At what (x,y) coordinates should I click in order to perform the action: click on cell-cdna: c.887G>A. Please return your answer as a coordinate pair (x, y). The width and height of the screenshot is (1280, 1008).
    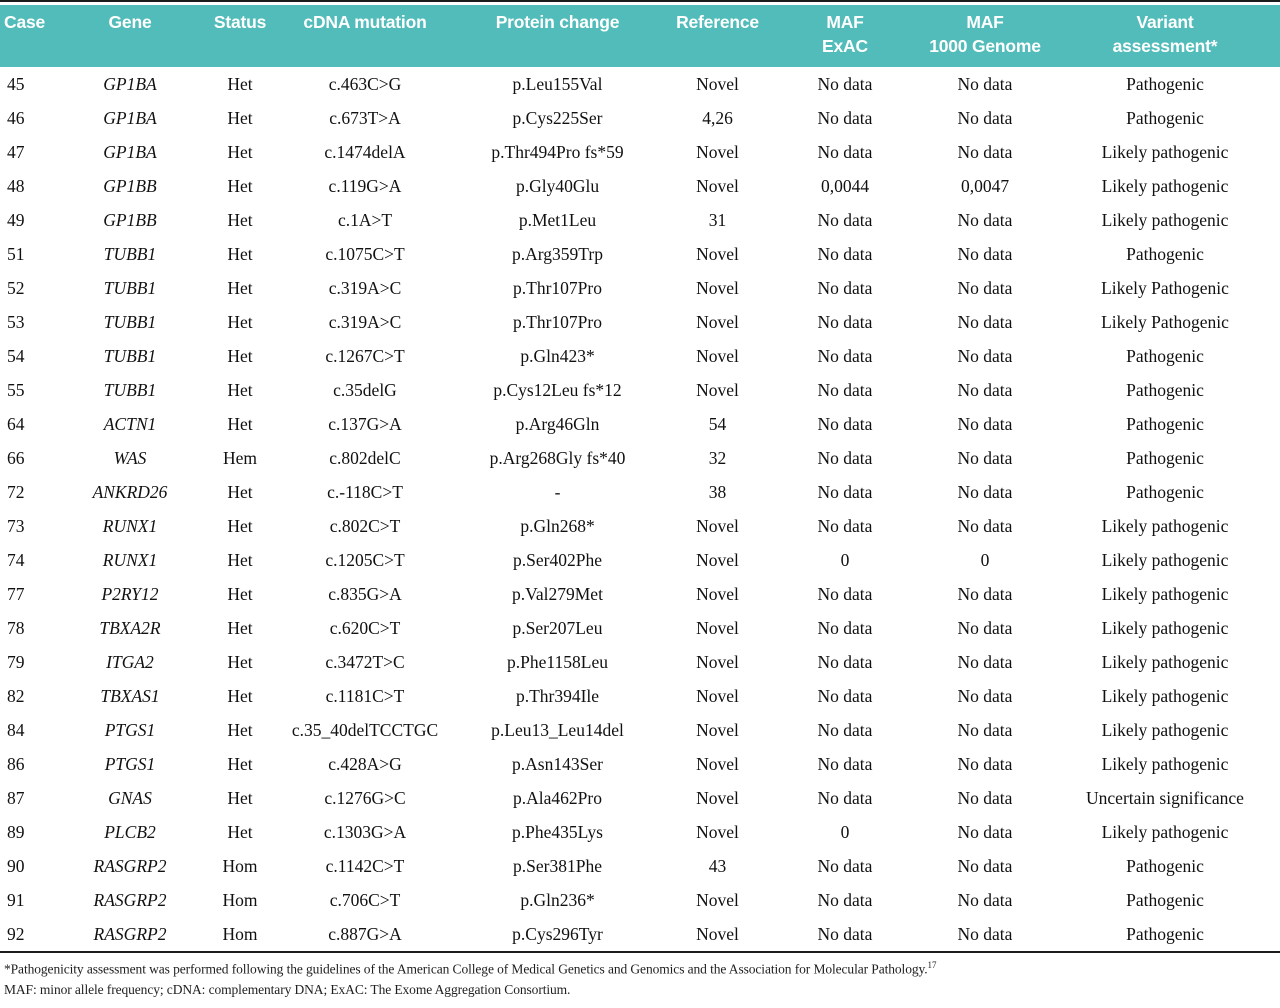
    Looking at the image, I should click on (365, 933).